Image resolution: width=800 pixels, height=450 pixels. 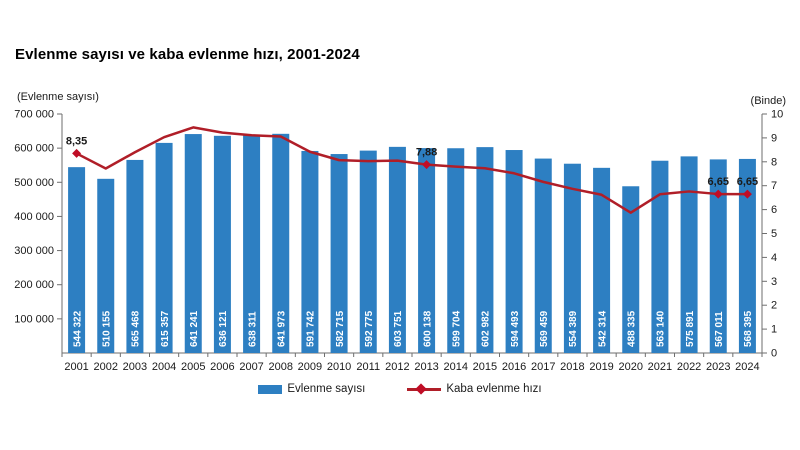 I want to click on left-tick-label: 100 000, so click(x=34, y=319).